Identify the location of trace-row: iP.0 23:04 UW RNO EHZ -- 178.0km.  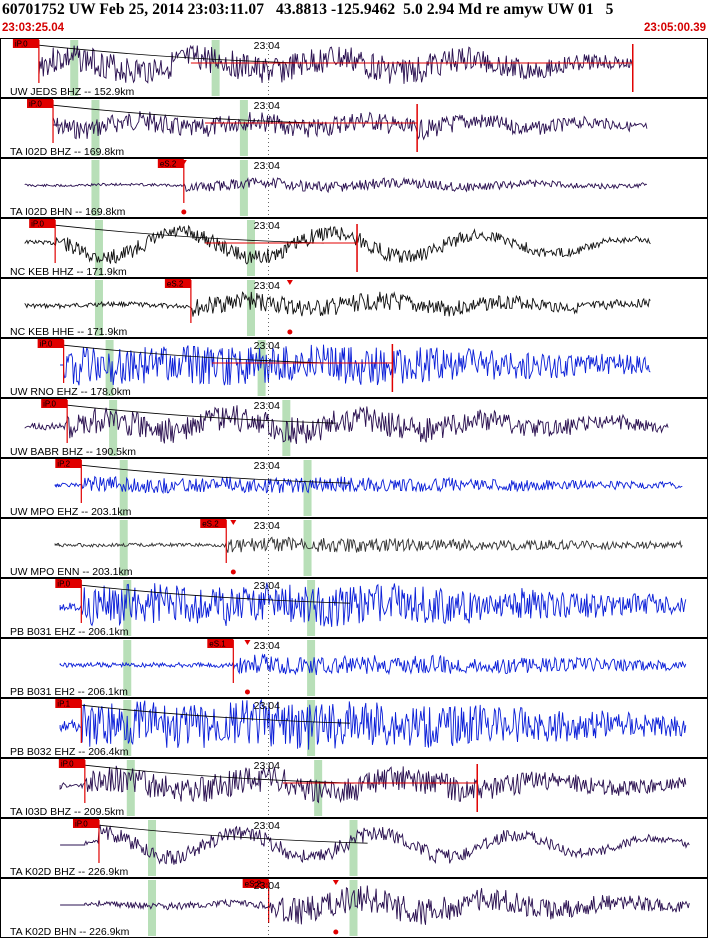
(354, 368).